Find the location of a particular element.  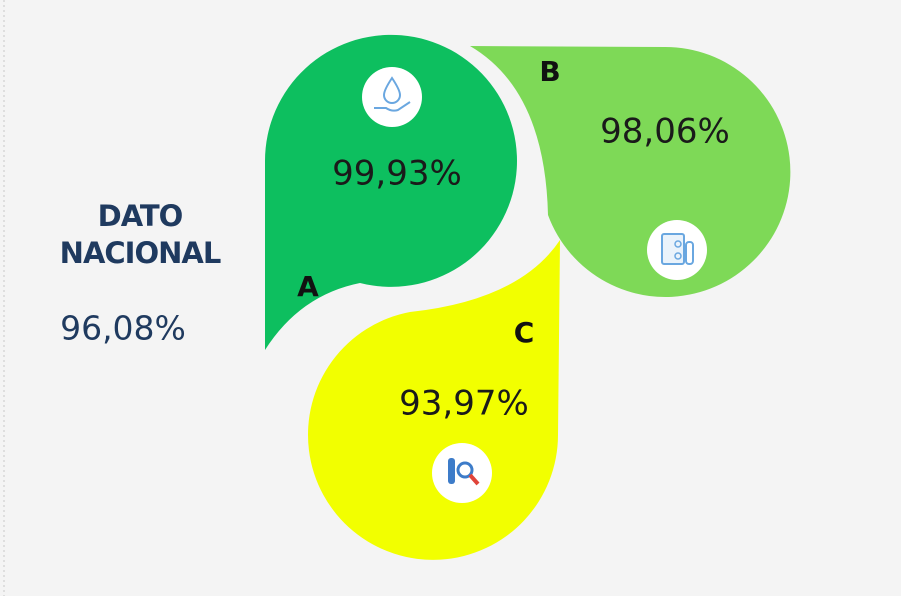

icon-test-tube is located at coordinates (462, 473).